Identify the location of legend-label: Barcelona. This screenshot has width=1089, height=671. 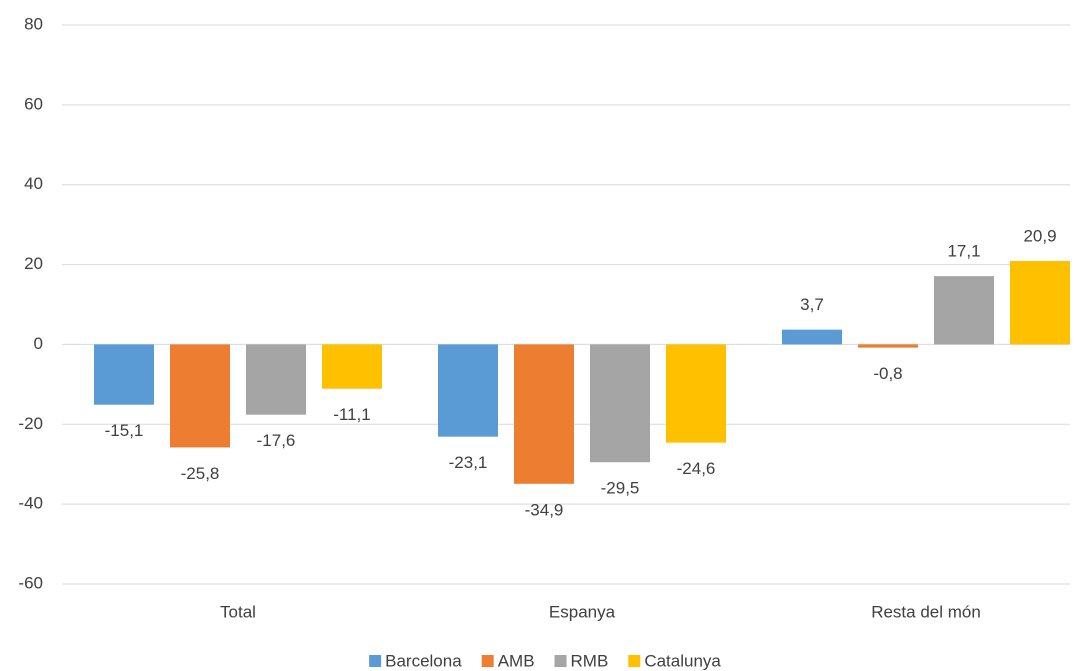
(423, 660).